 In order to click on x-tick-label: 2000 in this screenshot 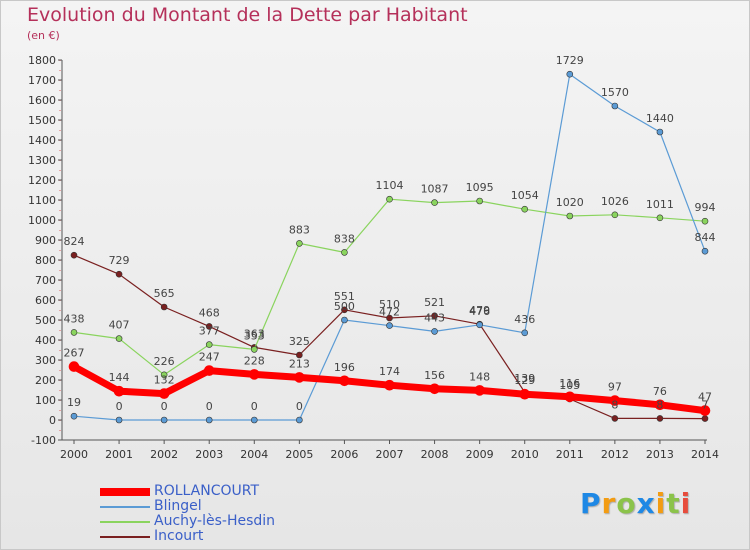, I will do `click(74, 454)`.